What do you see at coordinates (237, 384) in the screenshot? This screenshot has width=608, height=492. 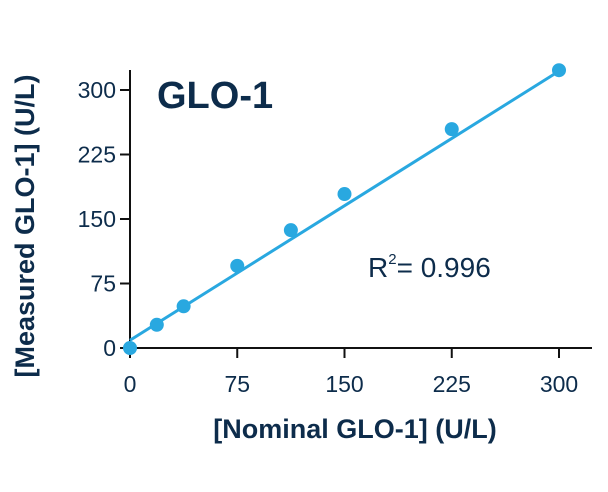 I see `x-tick-label: 75` at bounding box center [237, 384].